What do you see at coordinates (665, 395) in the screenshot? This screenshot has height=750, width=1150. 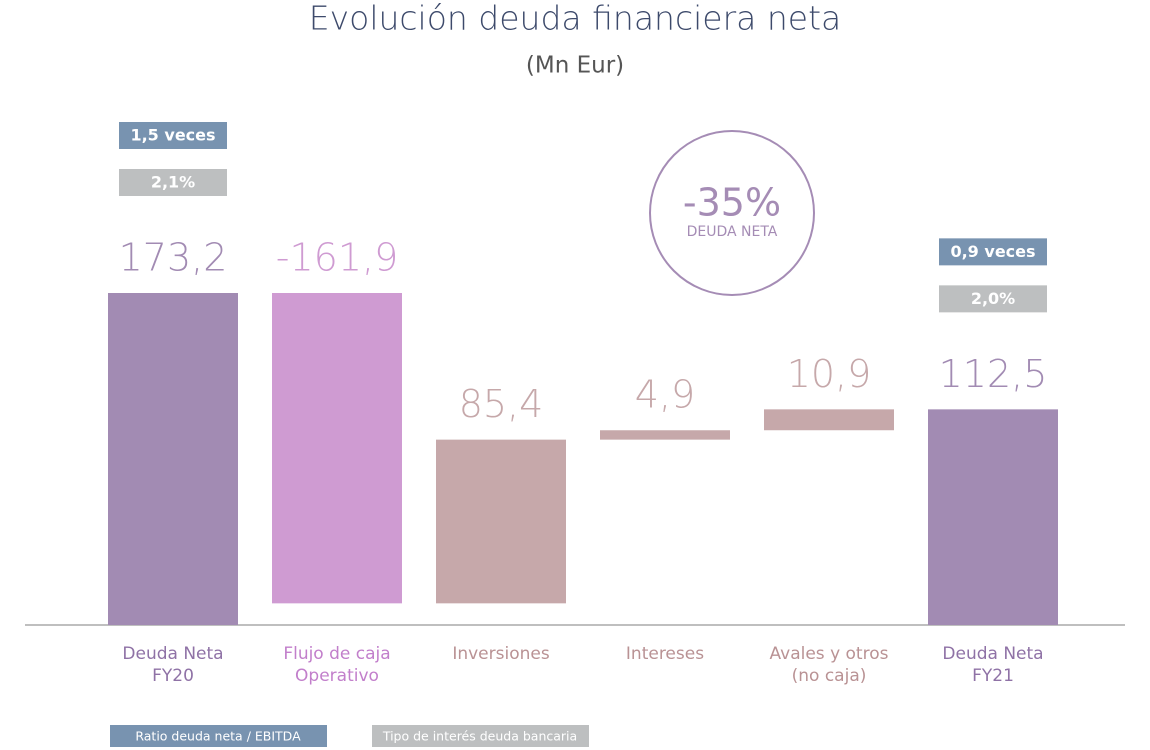 I see `value-label: 4,9` at bounding box center [665, 395].